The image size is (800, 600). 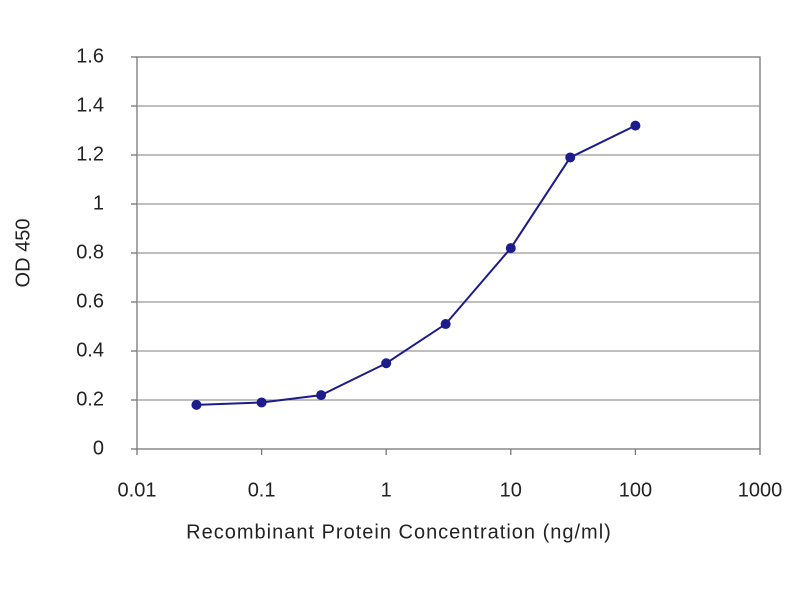 What do you see at coordinates (90, 154) in the screenshot?
I see `y-tick-label: 1.2` at bounding box center [90, 154].